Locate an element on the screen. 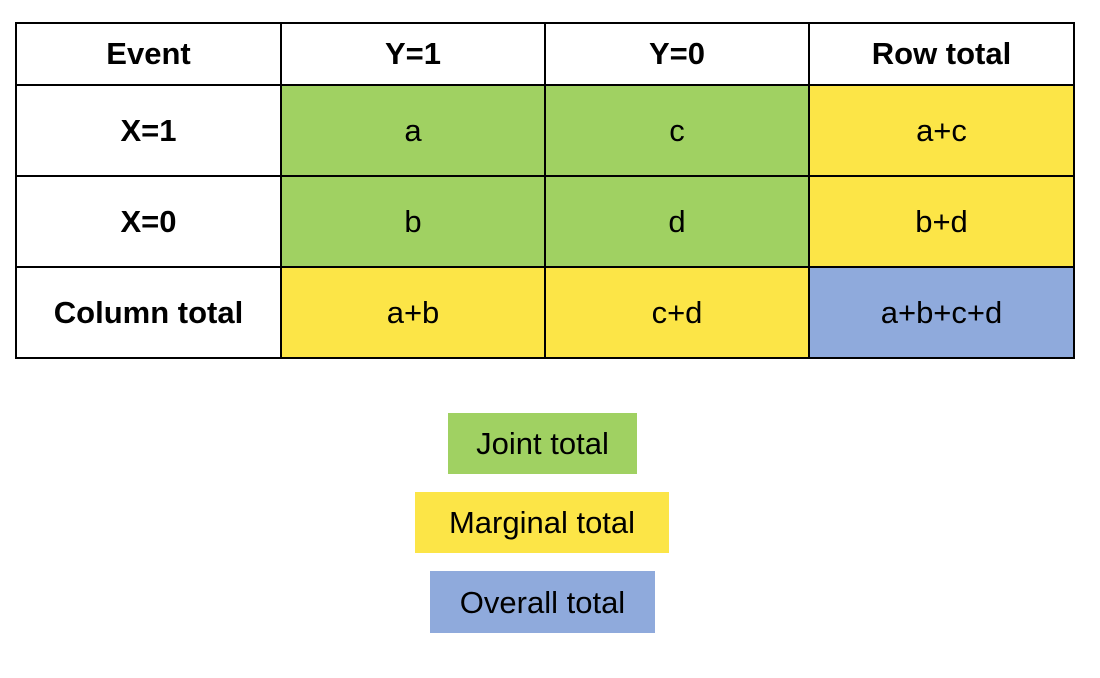 The width and height of the screenshot is (1100, 678). header-event: Event is located at coordinates (148, 54).